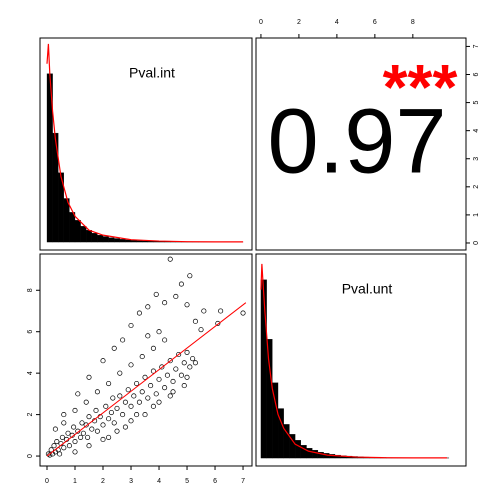 The width and height of the screenshot is (504, 504). Describe the element at coordinates (420, 87) in the screenshot. I see `significance-stars: ***` at that location.